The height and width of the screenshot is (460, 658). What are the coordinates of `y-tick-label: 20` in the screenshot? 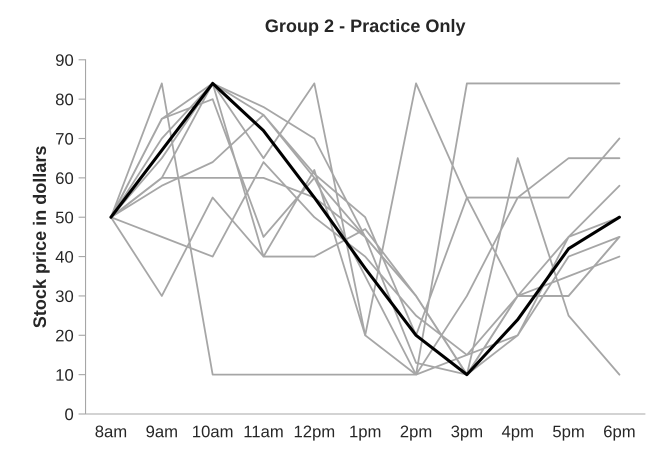 It's located at (65, 336).